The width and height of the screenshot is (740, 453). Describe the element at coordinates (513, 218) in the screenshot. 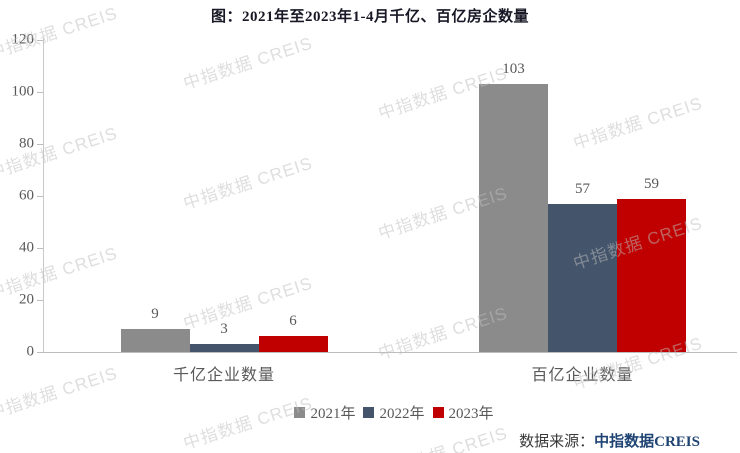

I see `bar-2021年-百亿企业数量` at that location.